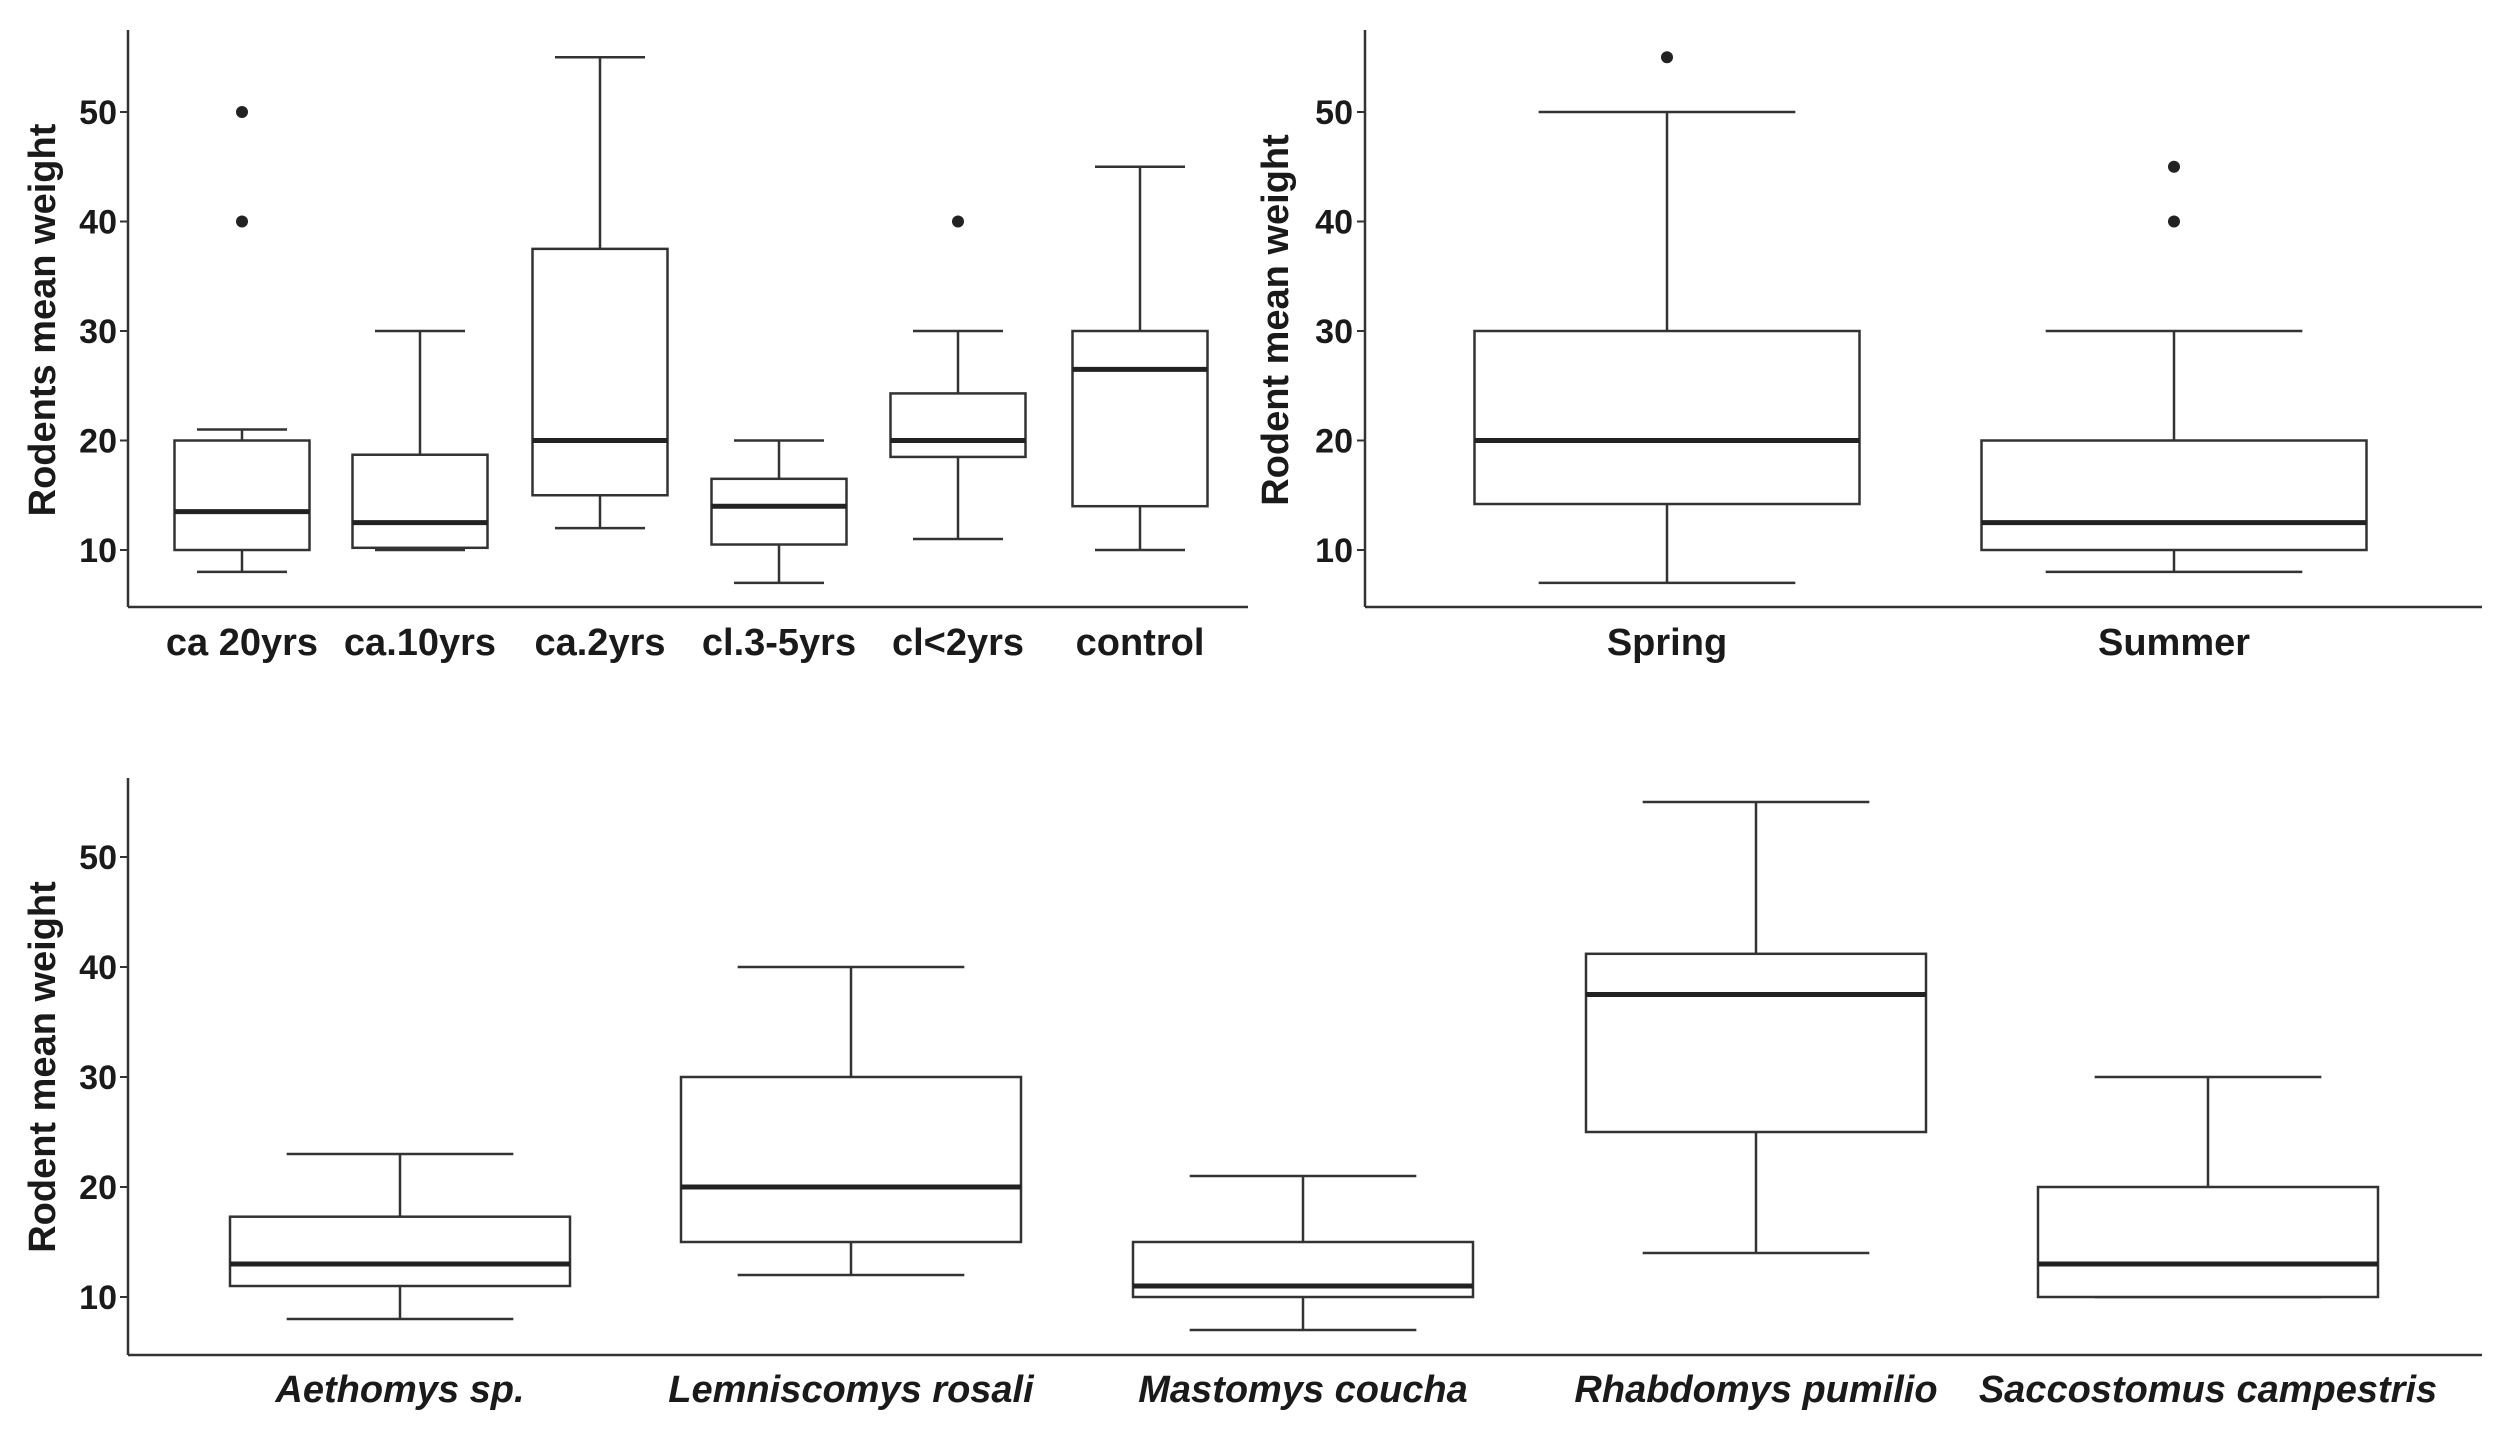 The image size is (2500, 1451). I want to click on box-Saccostomus campestris, so click(2208, 1187).